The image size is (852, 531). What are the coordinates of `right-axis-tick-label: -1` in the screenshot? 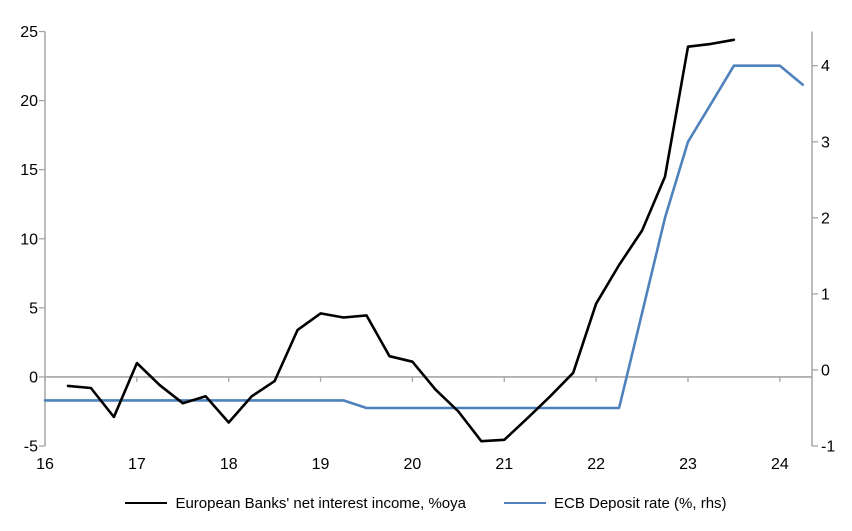 It's located at (828, 447).